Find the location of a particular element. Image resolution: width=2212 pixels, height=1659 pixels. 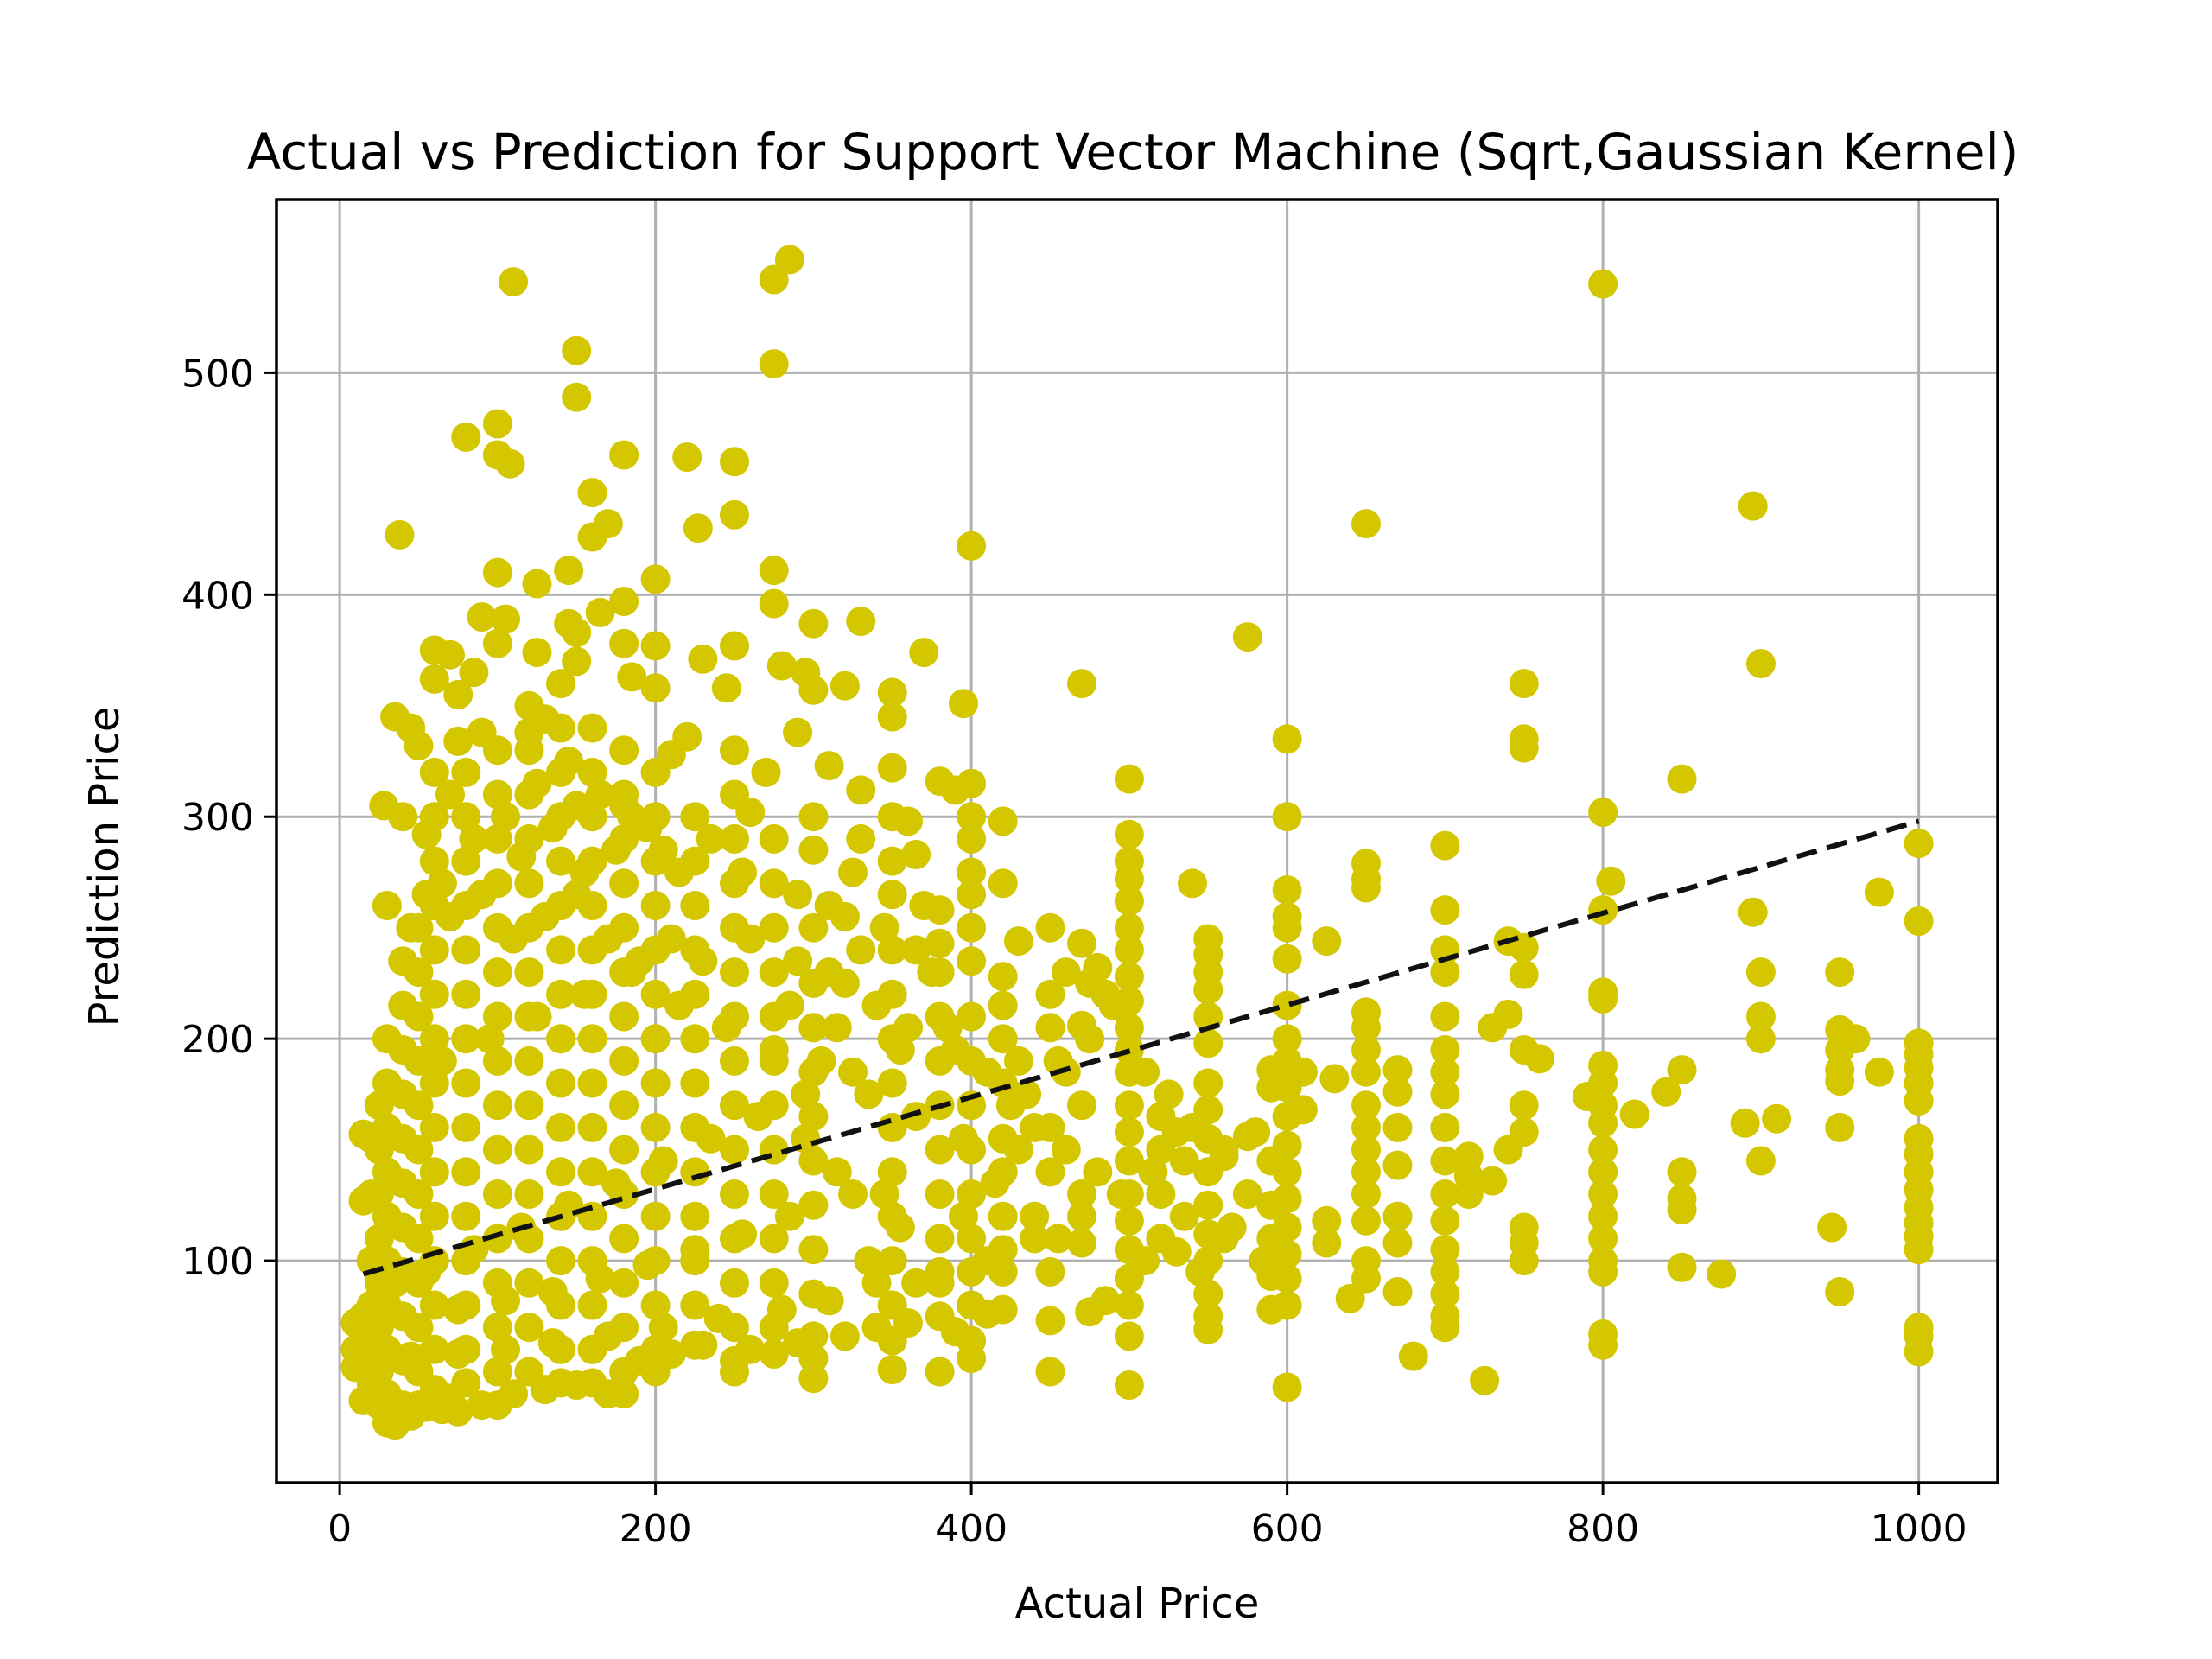

y-tick-label: 100 is located at coordinates (217, 1262).